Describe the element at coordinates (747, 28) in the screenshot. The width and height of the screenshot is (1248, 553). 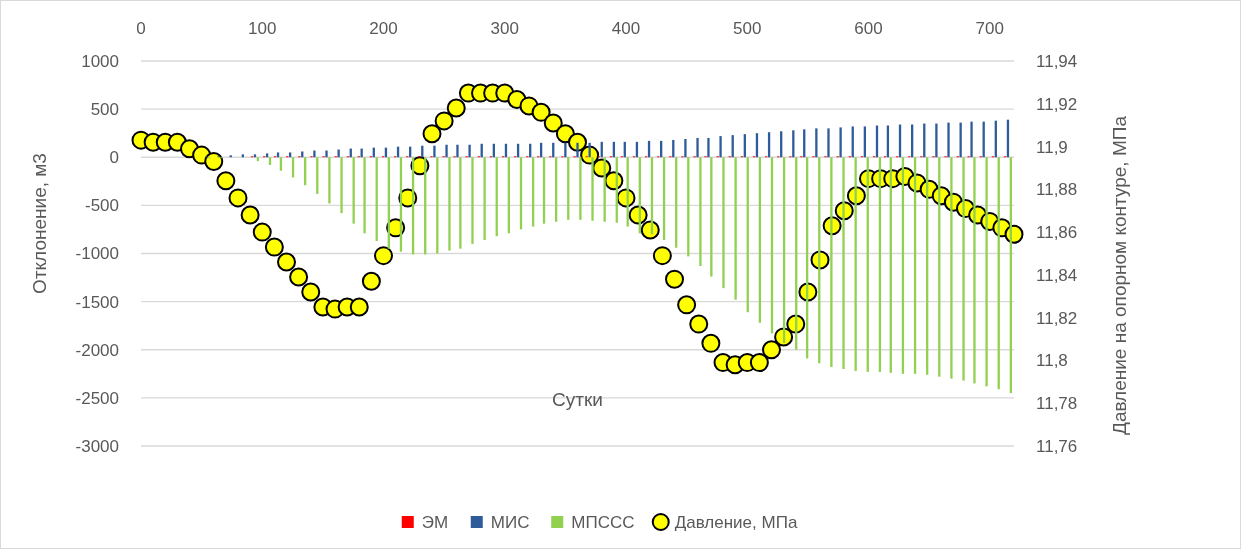
I see `x-tick-label: 500` at that location.